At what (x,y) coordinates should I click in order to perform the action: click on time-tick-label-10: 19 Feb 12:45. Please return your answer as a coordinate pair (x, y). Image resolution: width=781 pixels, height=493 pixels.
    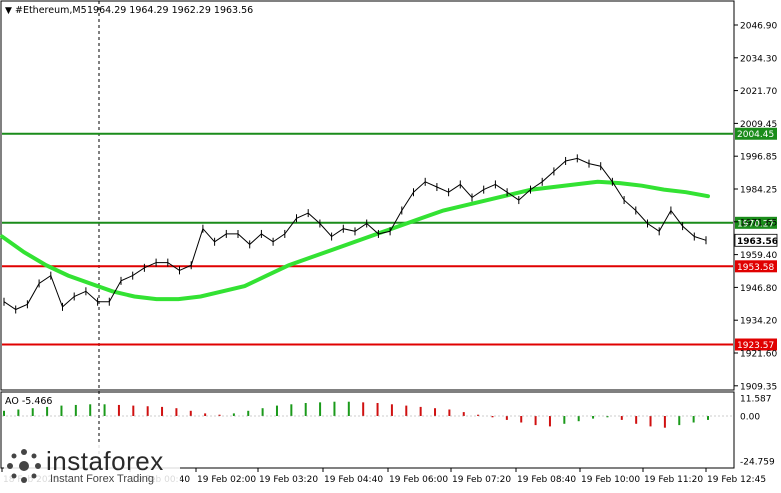
    Looking at the image, I should click on (736, 480).